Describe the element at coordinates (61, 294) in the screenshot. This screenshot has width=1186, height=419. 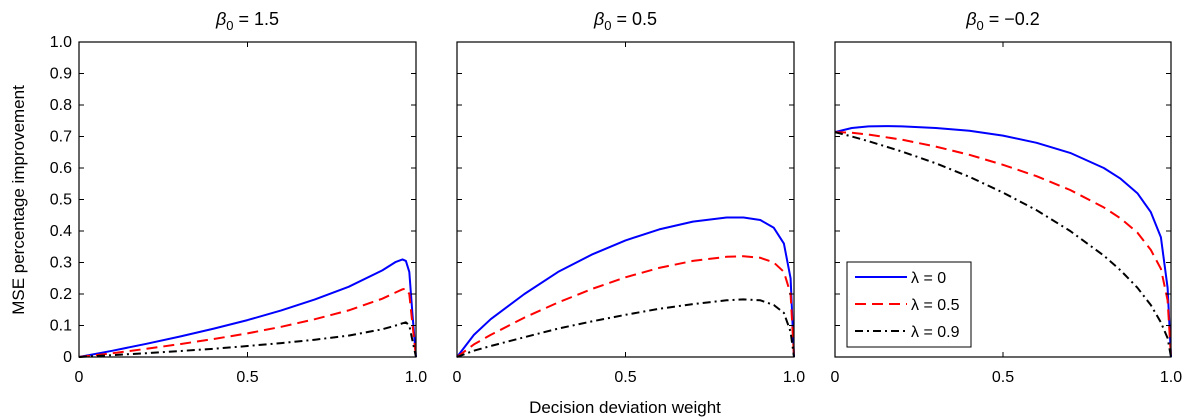
I see `y-tick-label: 0.2` at that location.